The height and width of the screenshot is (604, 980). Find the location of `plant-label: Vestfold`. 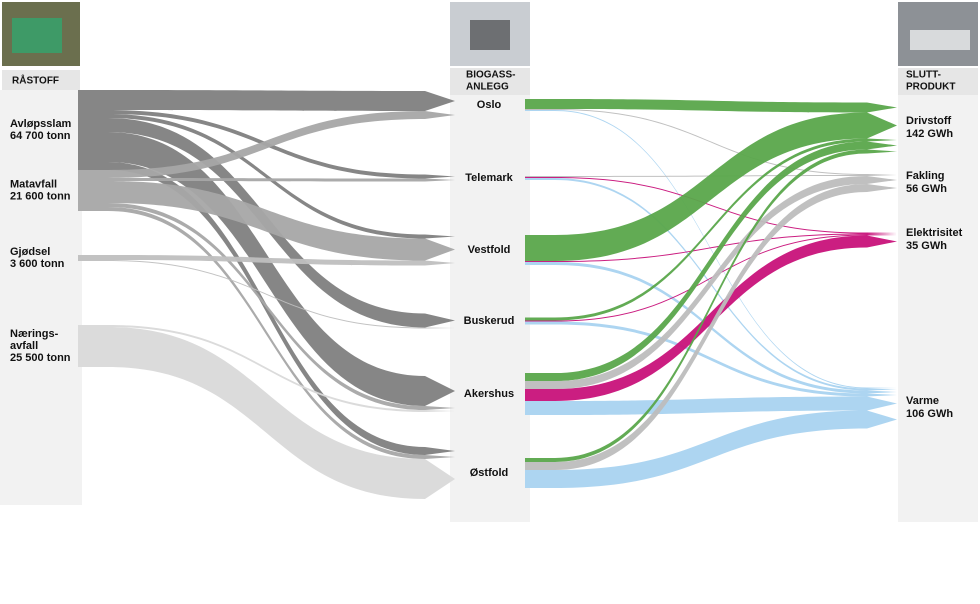

plant-label: Vestfold is located at coordinates (489, 250).